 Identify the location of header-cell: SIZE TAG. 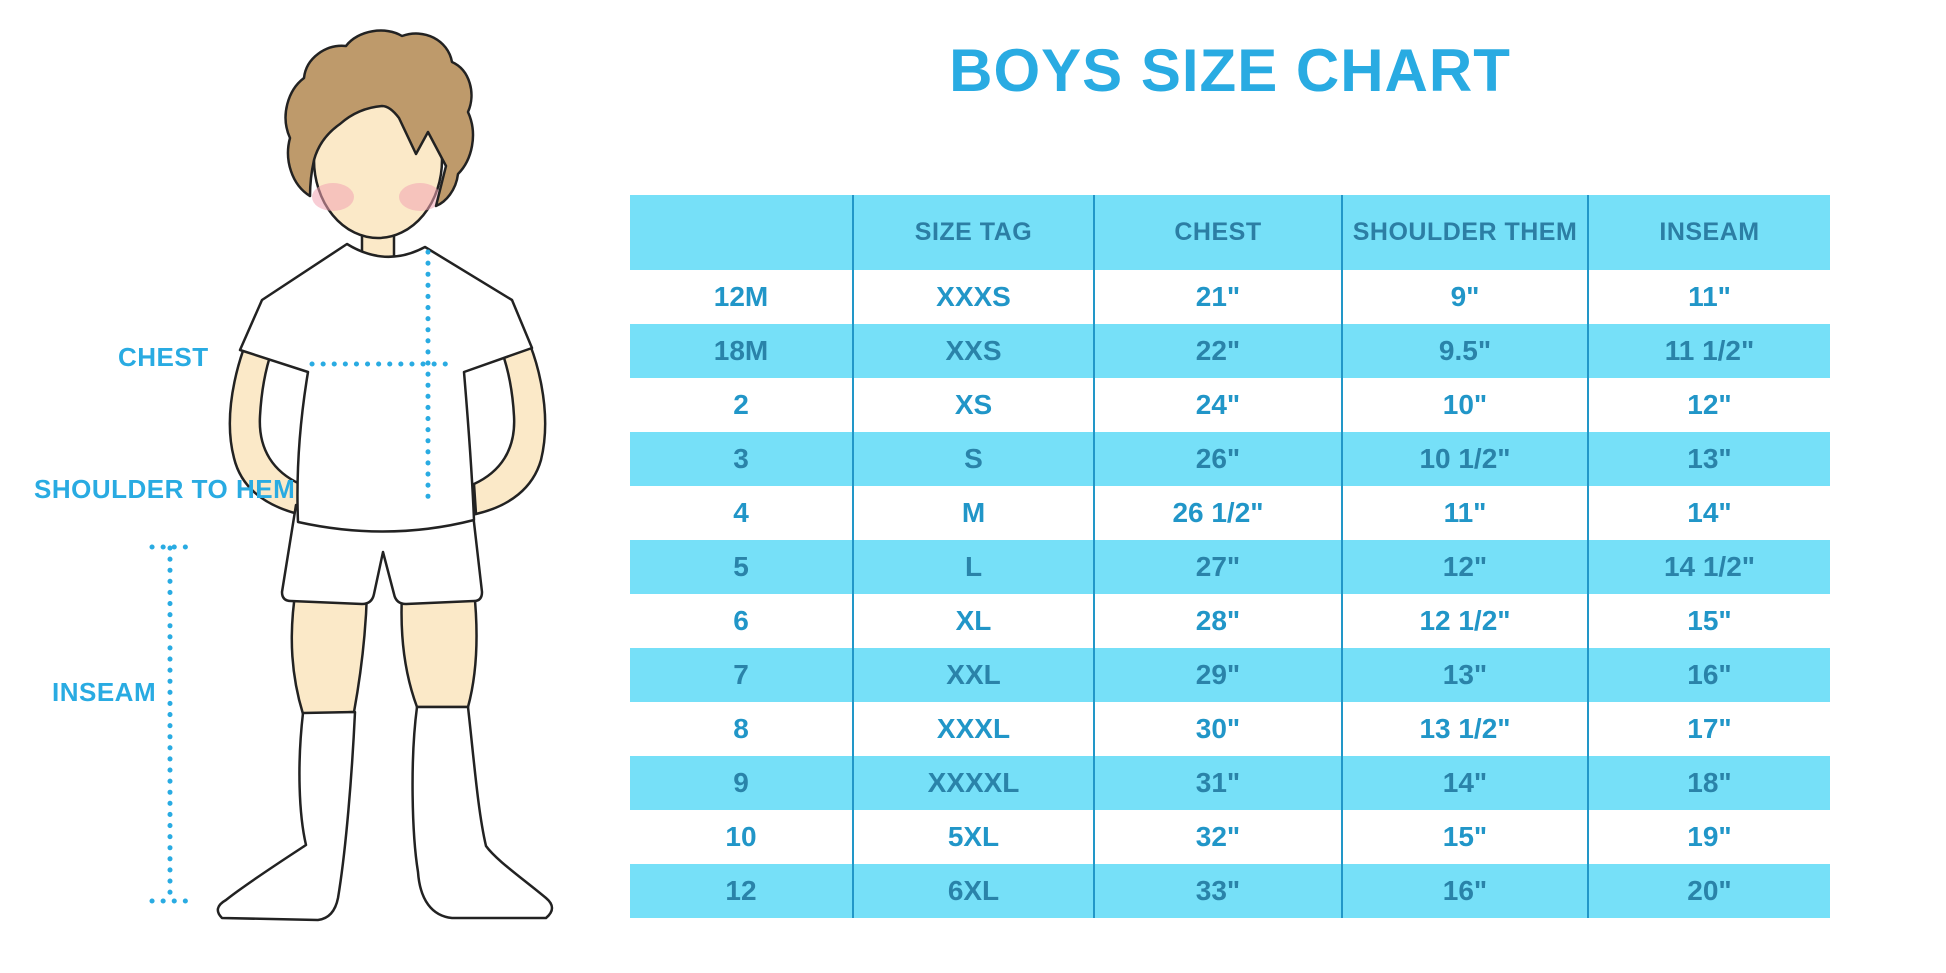
(972, 232).